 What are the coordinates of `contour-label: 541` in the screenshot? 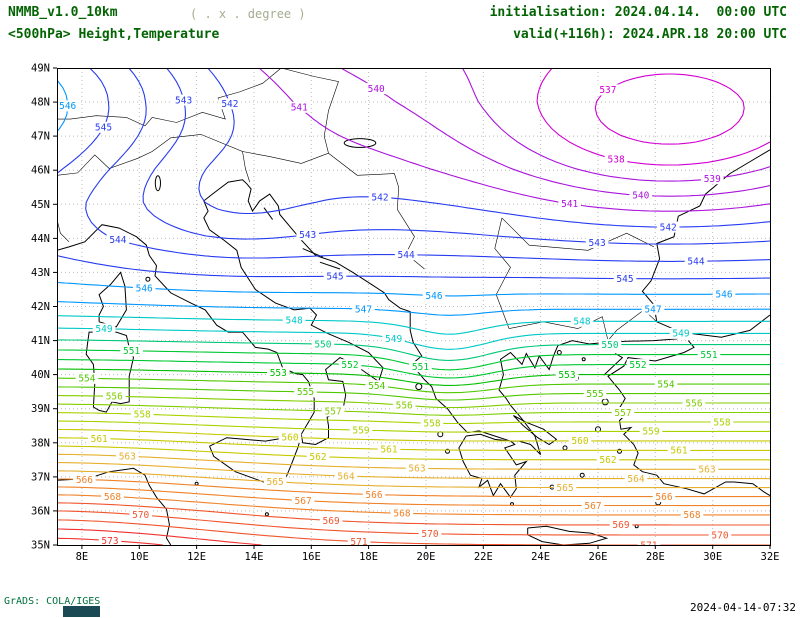 It's located at (299, 108).